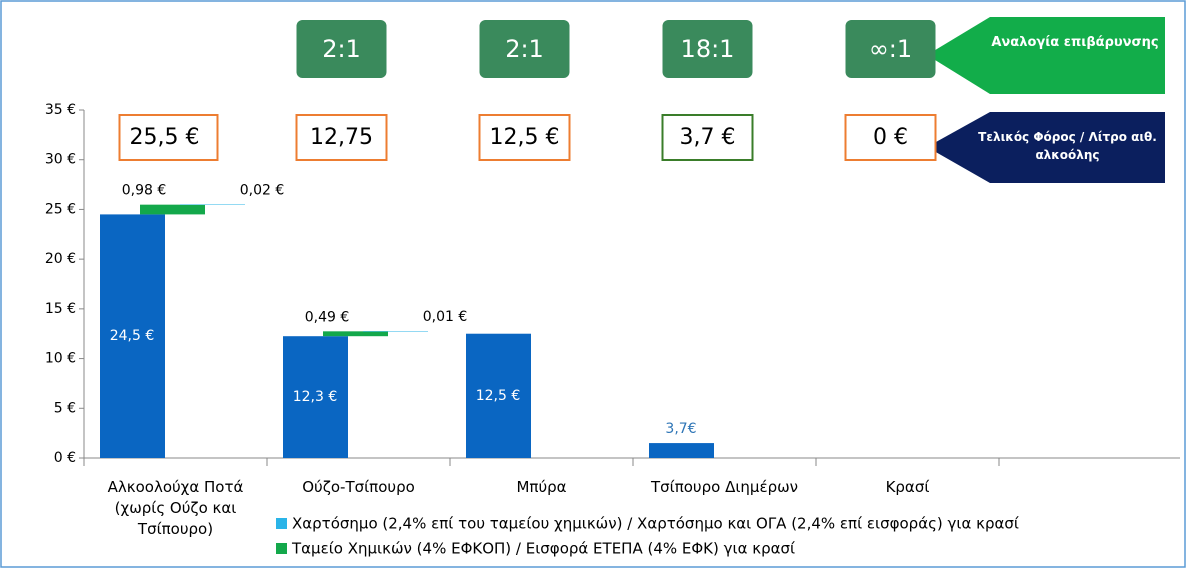 The height and width of the screenshot is (568, 1186). I want to click on y-tick-label: 35 €, so click(60, 110).